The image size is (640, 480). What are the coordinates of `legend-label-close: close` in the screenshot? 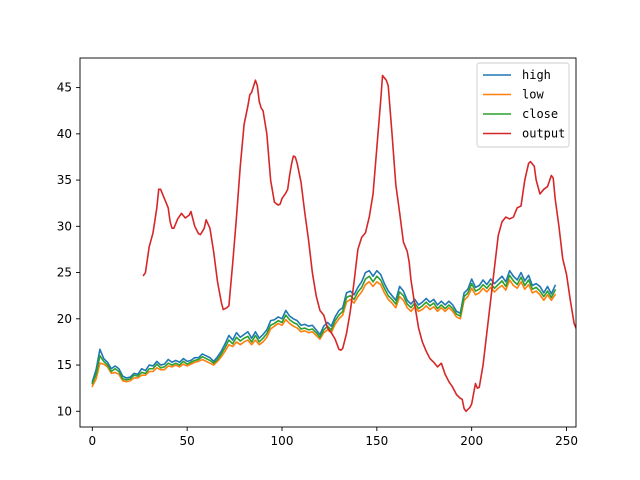 It's located at (540, 114).